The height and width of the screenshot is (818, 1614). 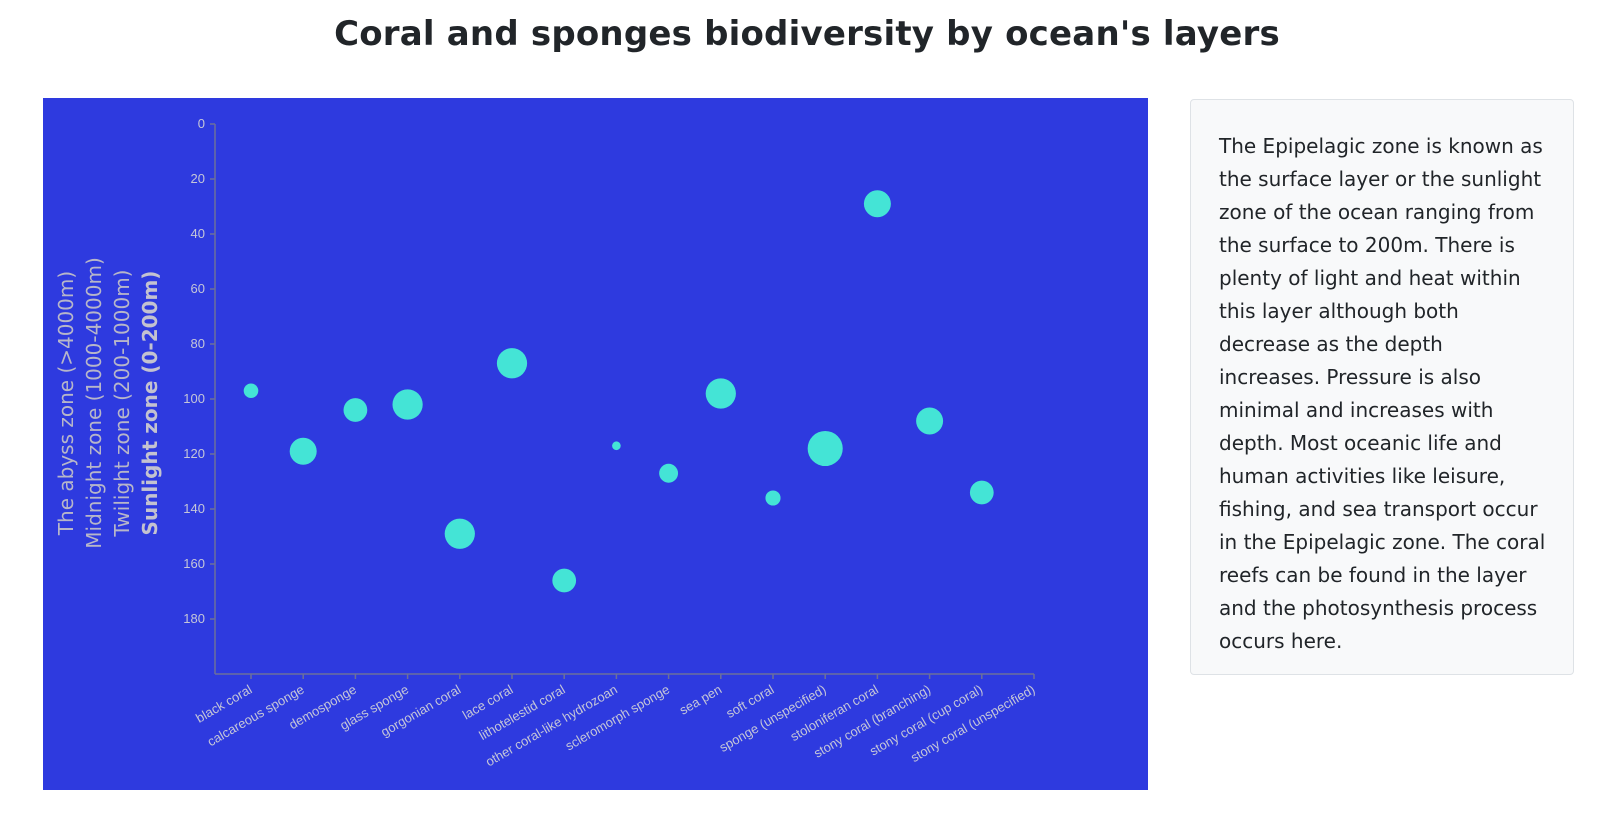 What do you see at coordinates (150, 403) in the screenshot?
I see `zone-label-4: Sunlight zone (0-200m)` at bounding box center [150, 403].